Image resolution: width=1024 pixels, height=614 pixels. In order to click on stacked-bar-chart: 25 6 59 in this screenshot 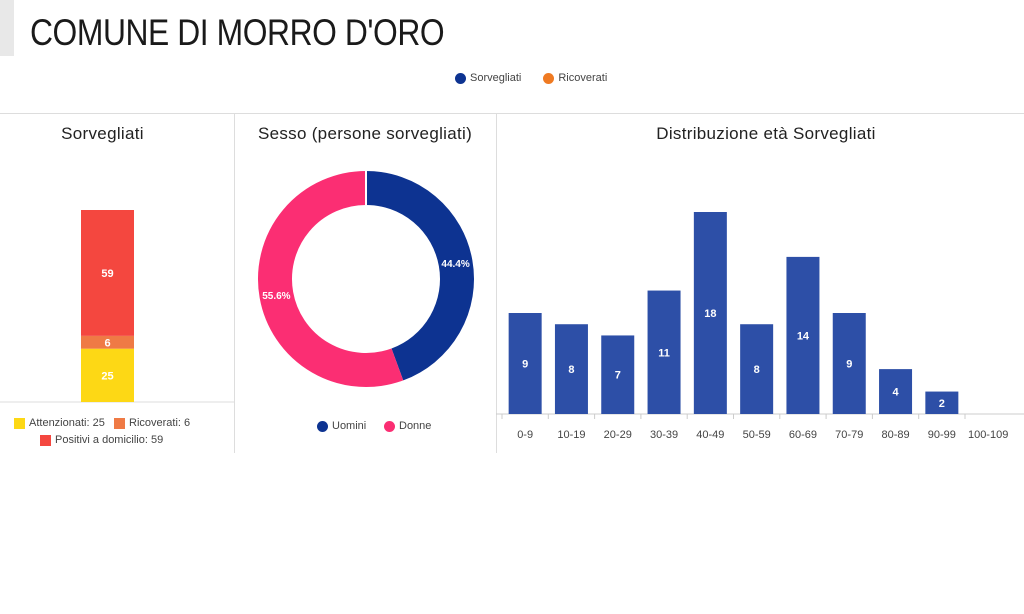, I will do `click(117, 306)`.